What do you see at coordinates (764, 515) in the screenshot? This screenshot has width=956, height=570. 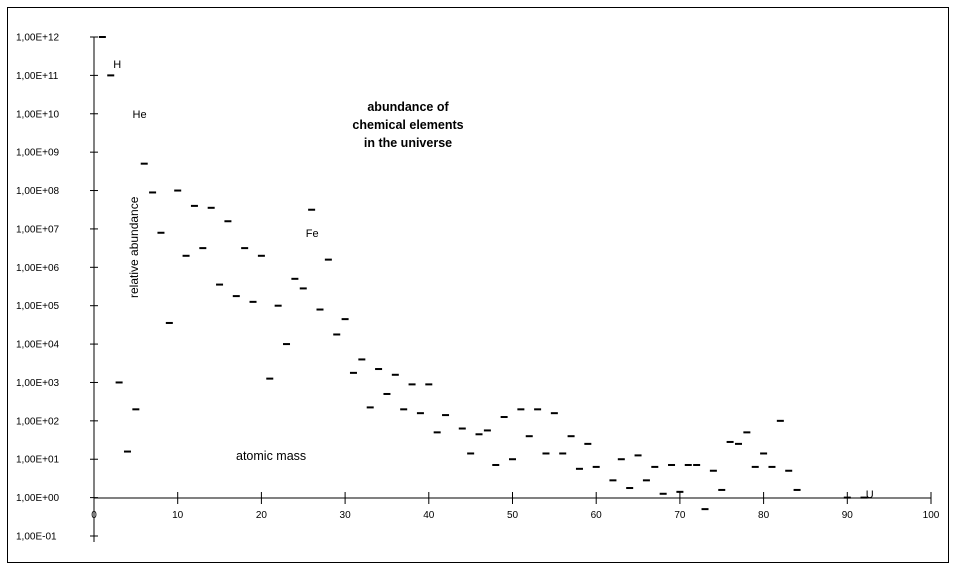 I see `x-tick-label: 80` at bounding box center [764, 515].